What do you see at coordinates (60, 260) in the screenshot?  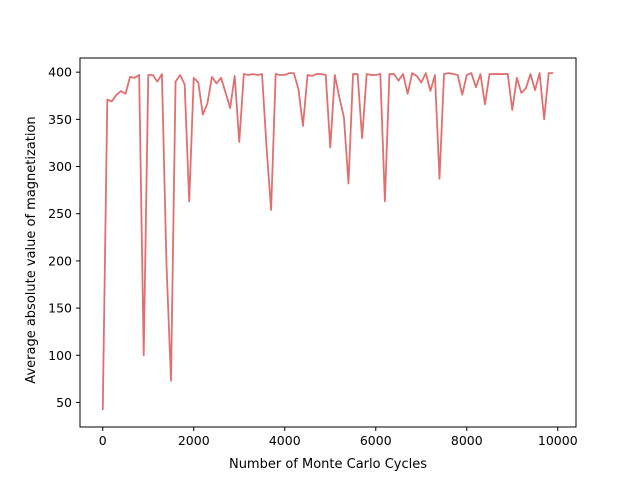 I see `y-tick-label: 200` at bounding box center [60, 260].